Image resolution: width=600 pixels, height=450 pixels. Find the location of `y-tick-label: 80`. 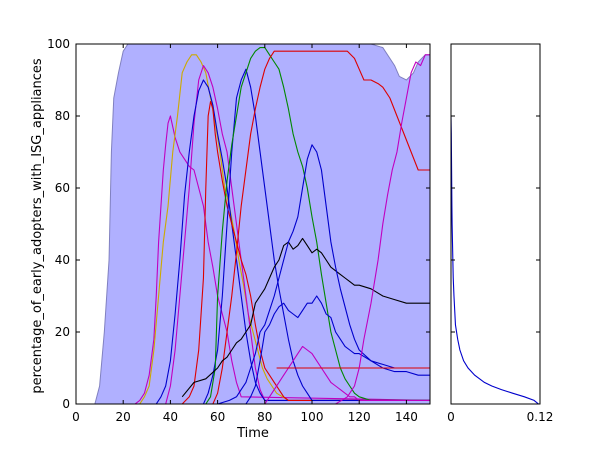

y-tick-label: 80 is located at coordinates (62, 116).